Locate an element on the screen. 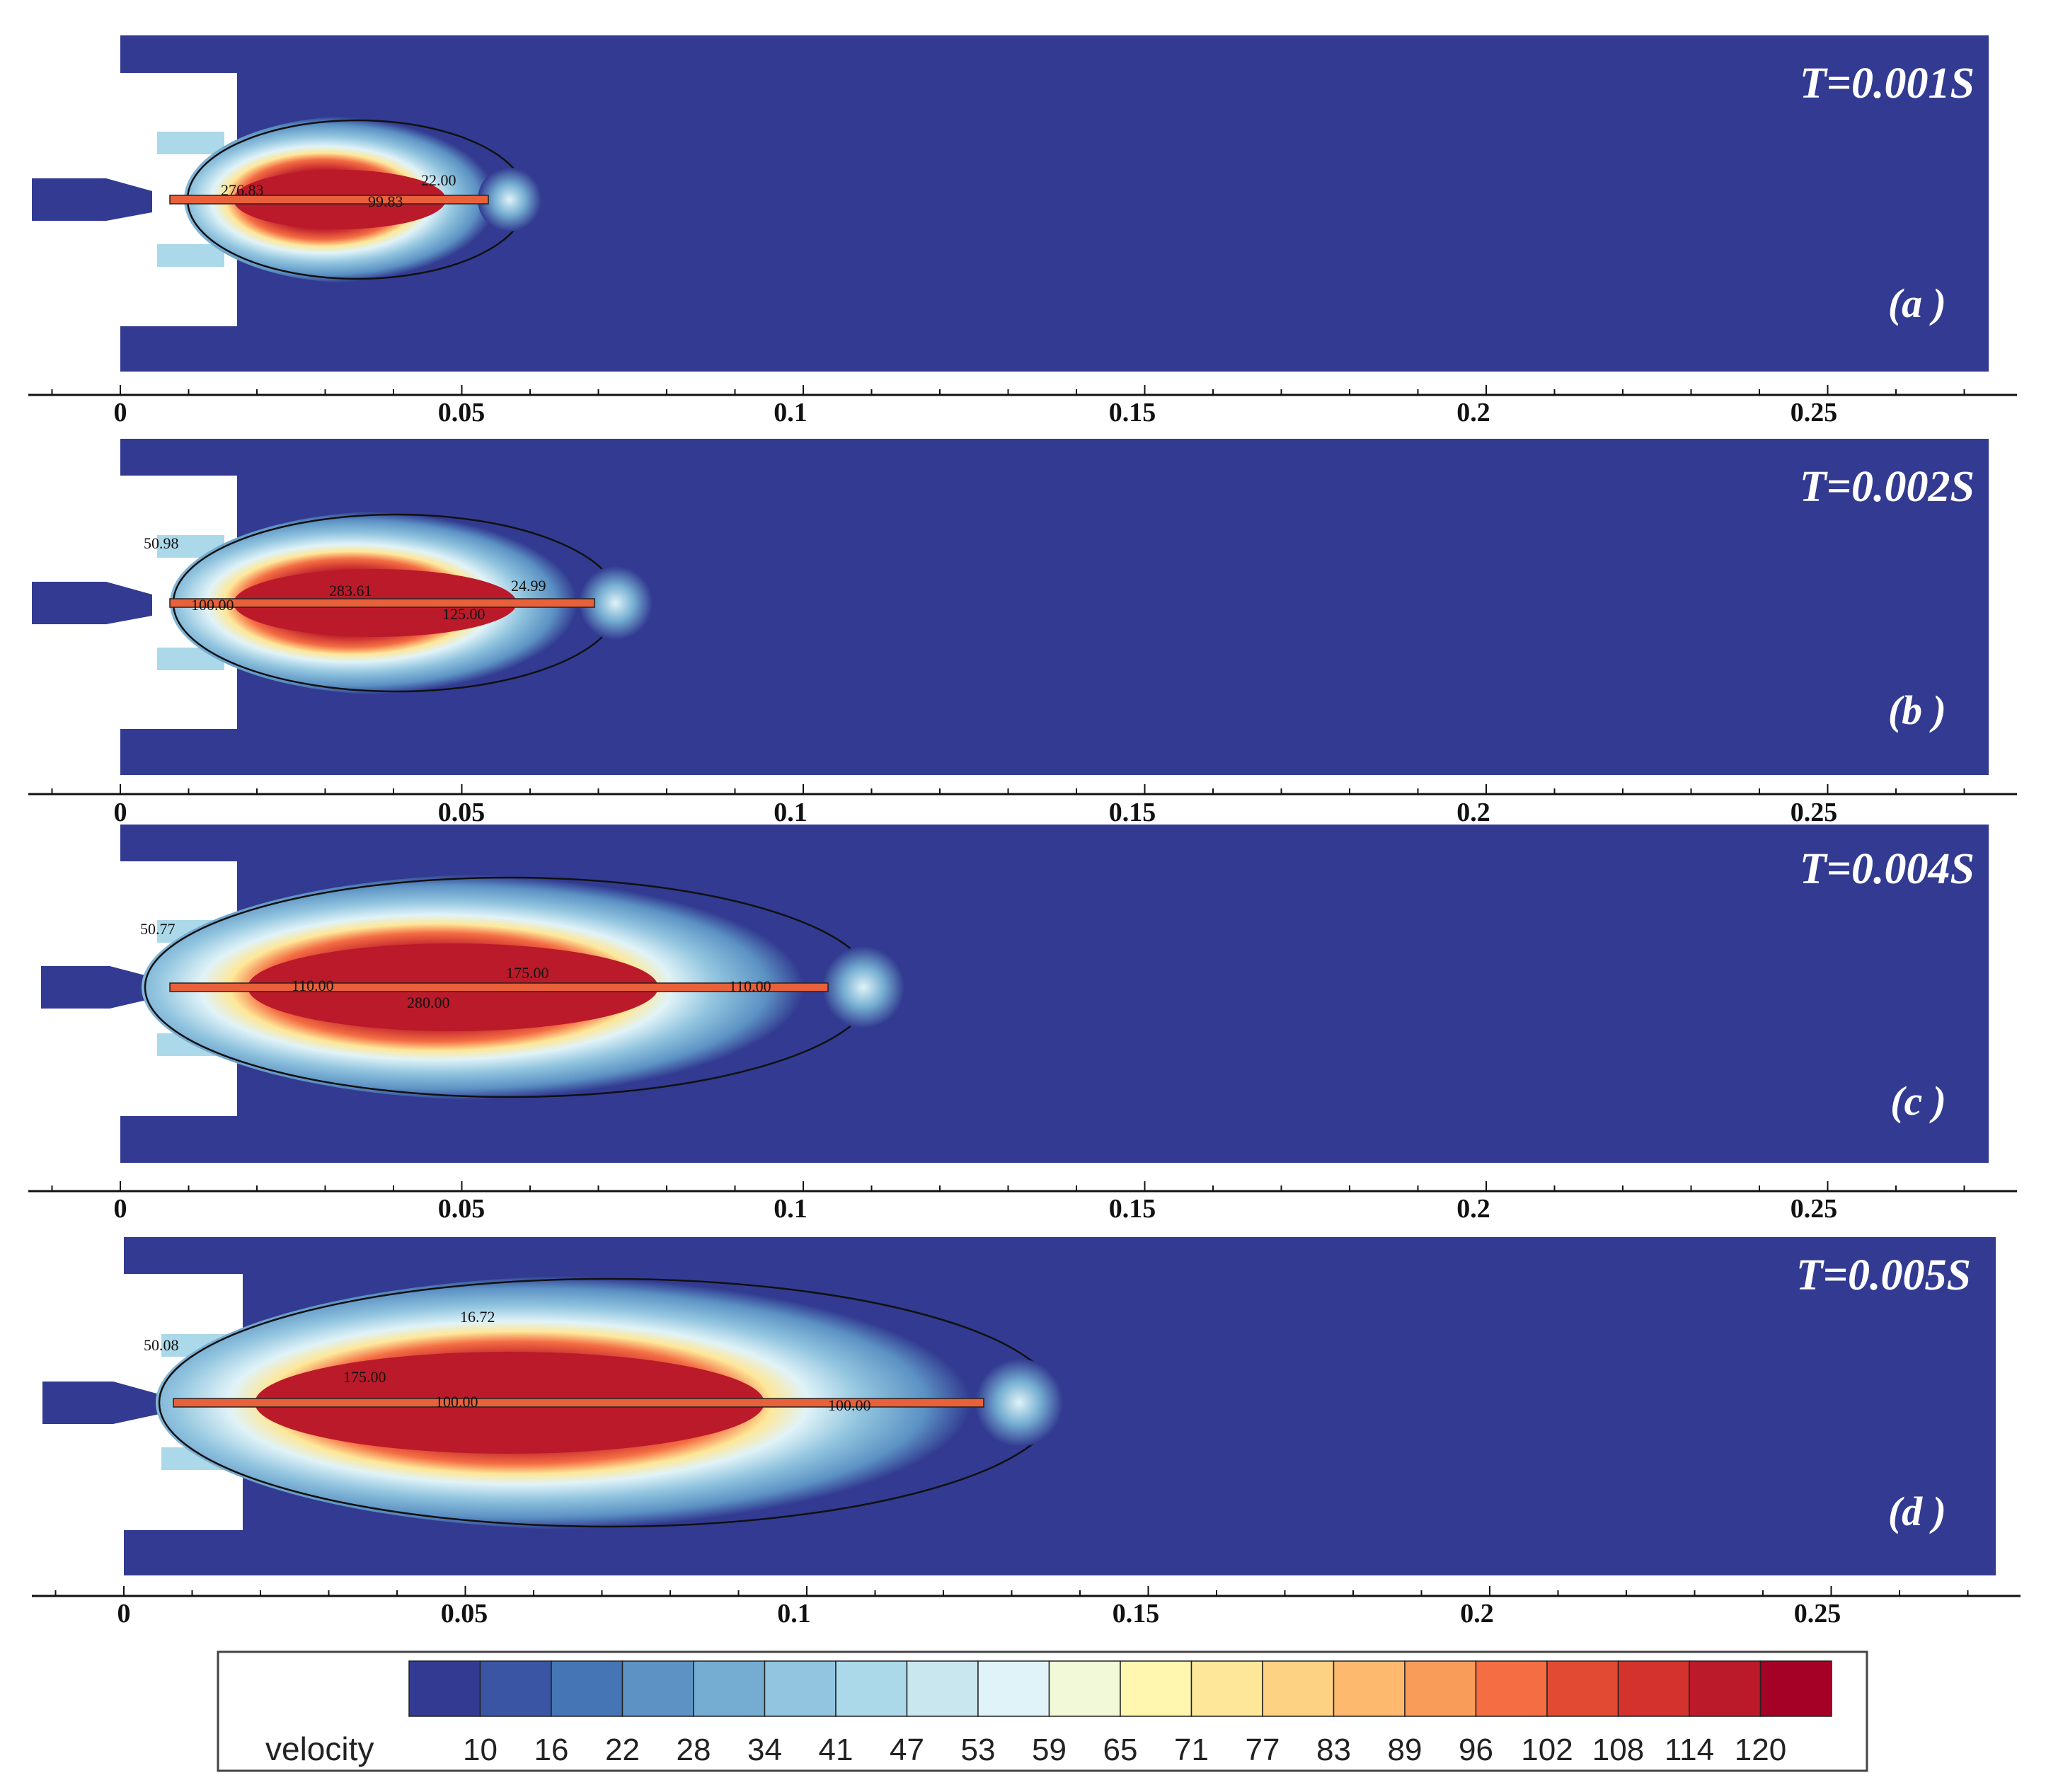 The image size is (2046, 1792). legend-value-label: 89 is located at coordinates (1405, 1750).